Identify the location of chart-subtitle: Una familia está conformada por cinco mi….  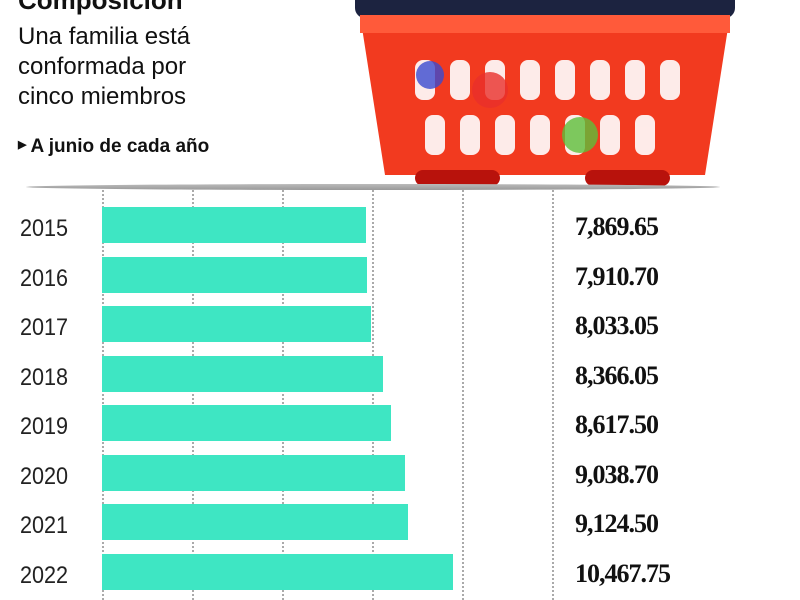
(104, 66).